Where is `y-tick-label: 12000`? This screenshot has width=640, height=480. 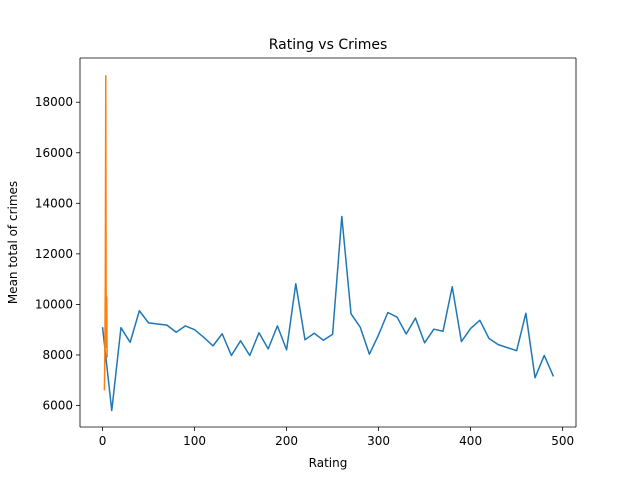 y-tick-label: 12000 is located at coordinates (54, 254).